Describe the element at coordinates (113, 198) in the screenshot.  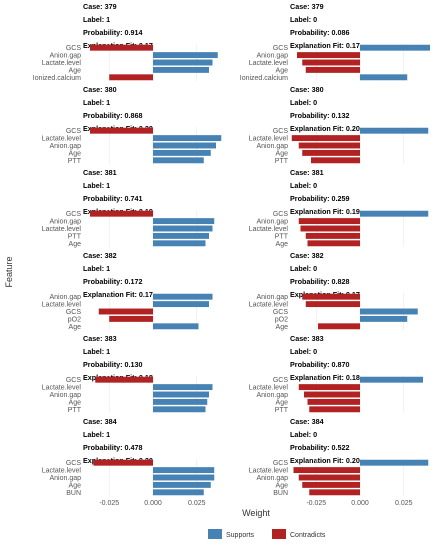
I see `facet-header: Probability: 0.741` at that location.